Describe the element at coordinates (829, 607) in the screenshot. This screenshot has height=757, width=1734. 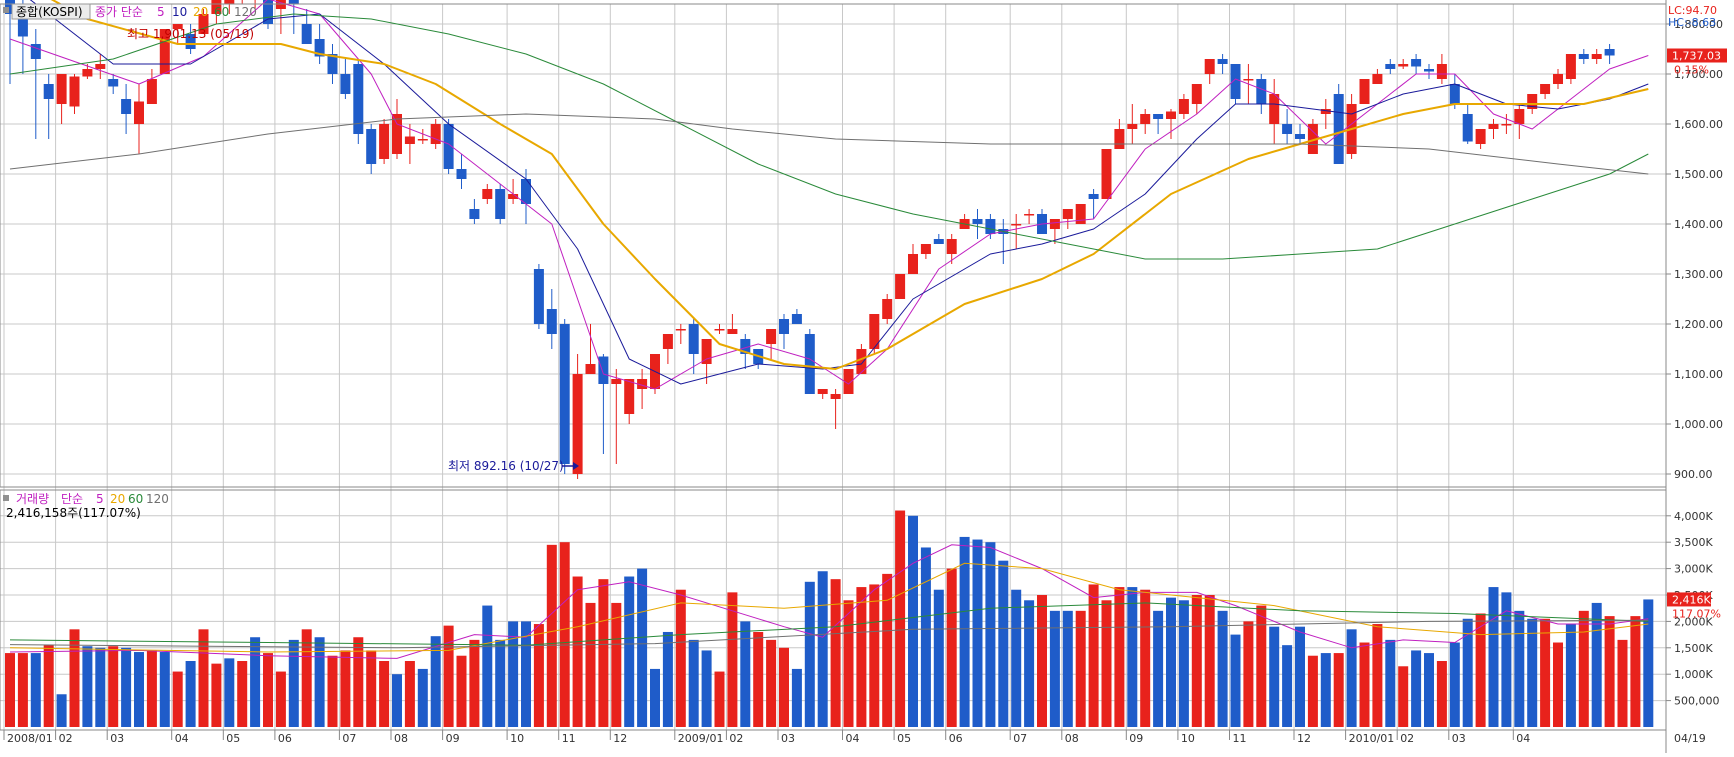
I see `volume-ma20-line` at that location.